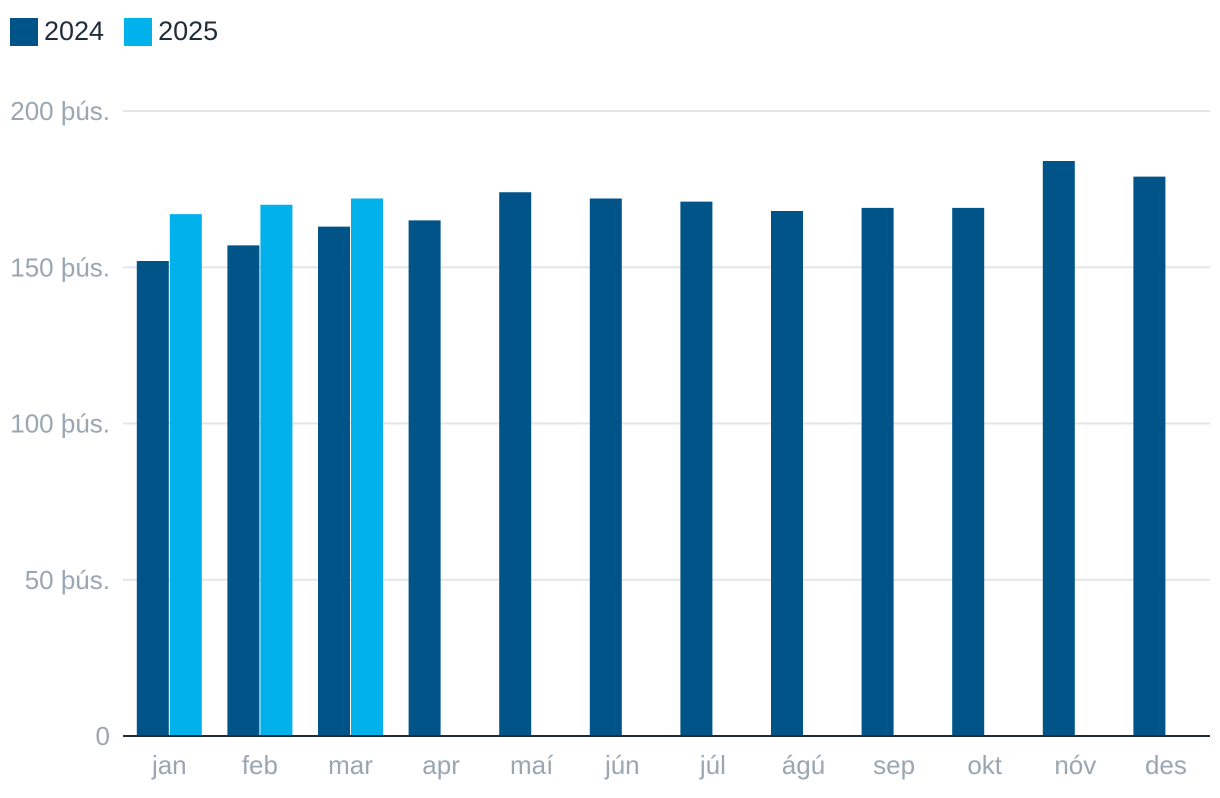 Image resolution: width=1220 pixels, height=798 pixels. I want to click on x-tick-label: jún, so click(622, 765).